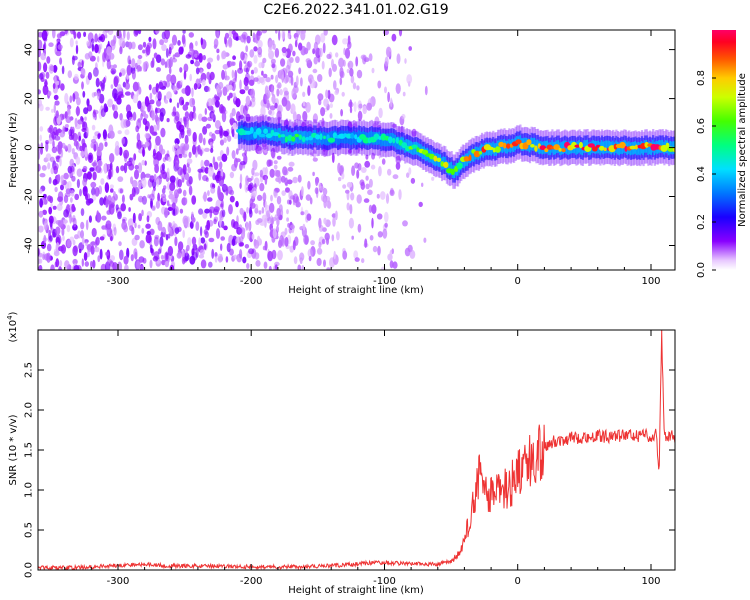  What do you see at coordinates (12, 326) in the screenshot?
I see `snr-y-scale: (x104)` at bounding box center [12, 326].